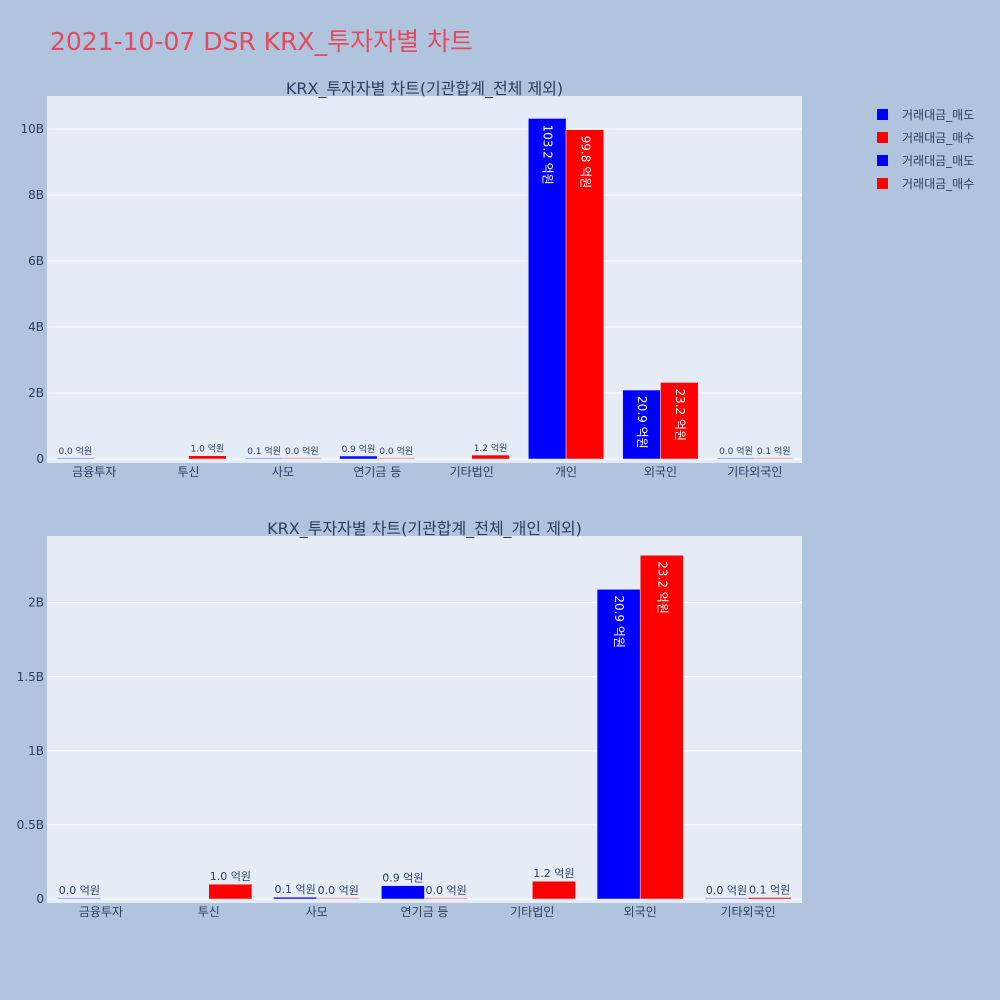 The height and width of the screenshot is (1000, 1000). I want to click on page-title: 2021-10-07 DSR KRX_투자자별 차트, so click(262, 41).